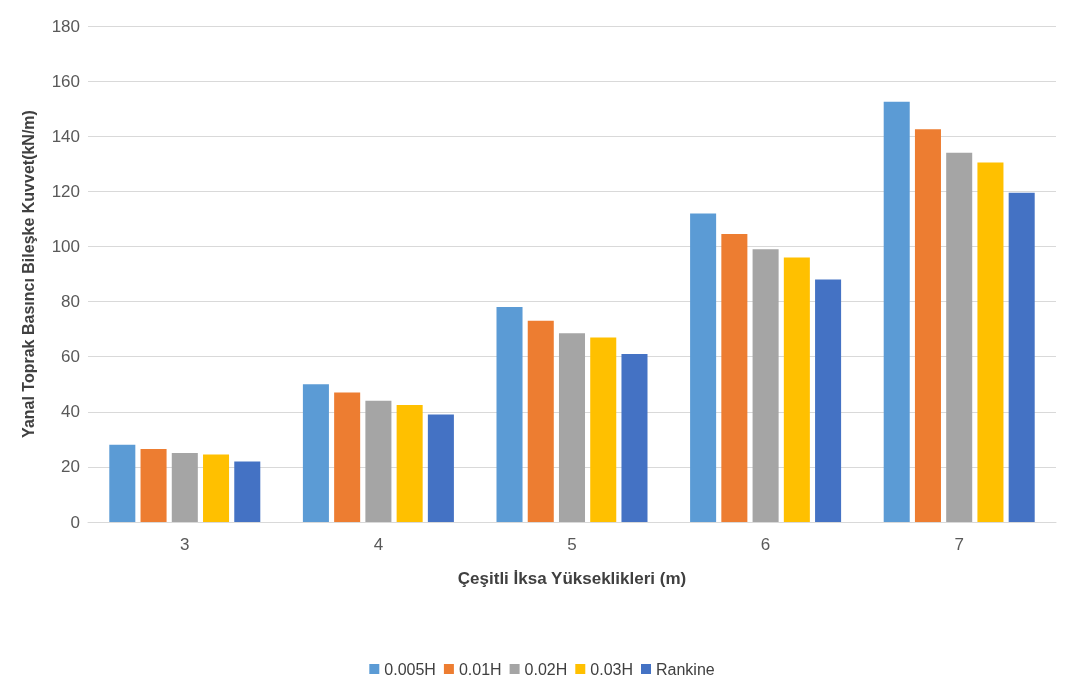  I want to click on y-tick-label: 160, so click(65, 81).